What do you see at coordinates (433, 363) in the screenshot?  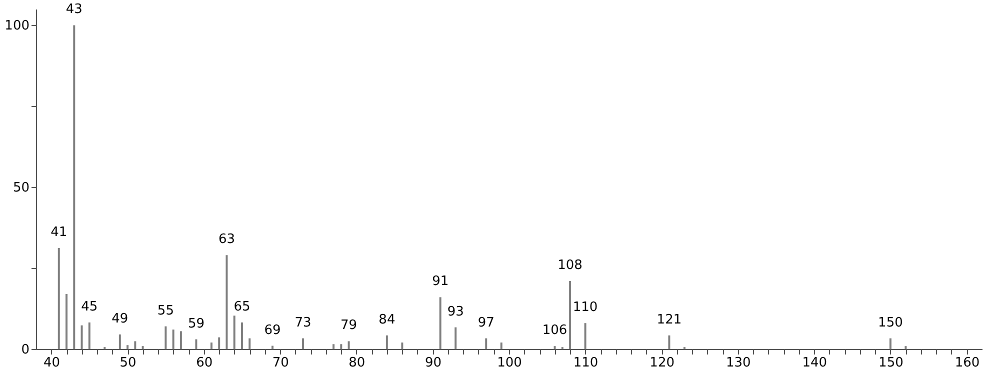 I see `x-tick-label: 90` at bounding box center [433, 363].